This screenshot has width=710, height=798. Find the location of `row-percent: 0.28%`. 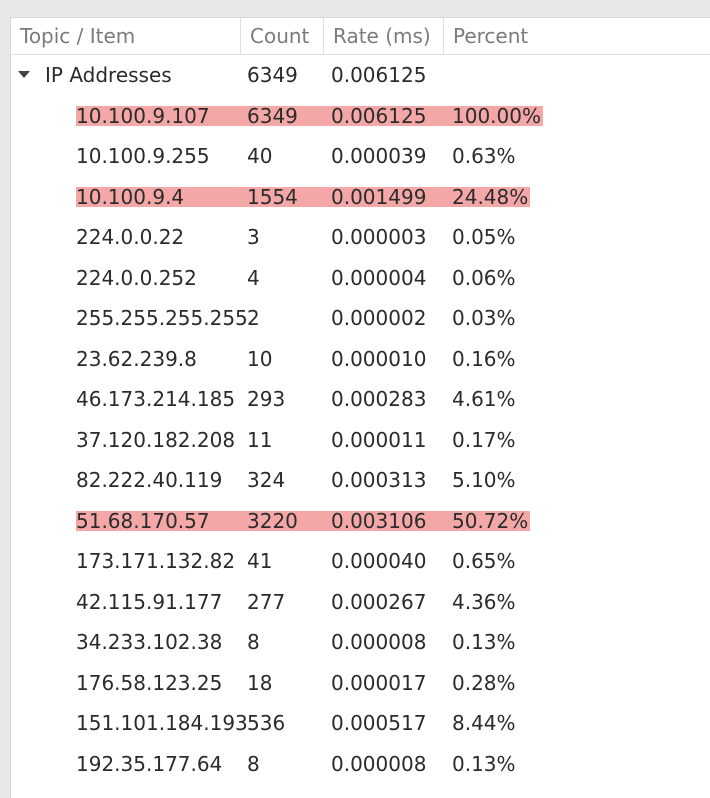

row-percent: 0.28% is located at coordinates (484, 682).